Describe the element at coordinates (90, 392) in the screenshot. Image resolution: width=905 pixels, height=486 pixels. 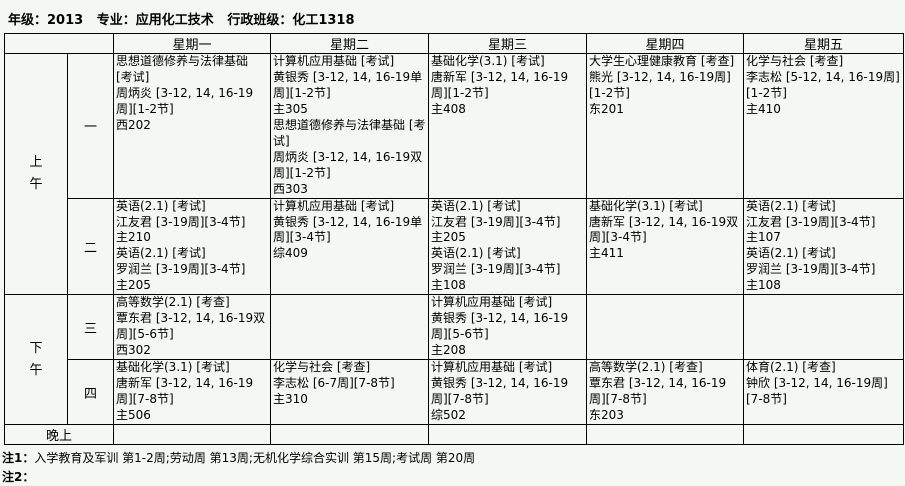
I see `period-label-4: 四` at that location.